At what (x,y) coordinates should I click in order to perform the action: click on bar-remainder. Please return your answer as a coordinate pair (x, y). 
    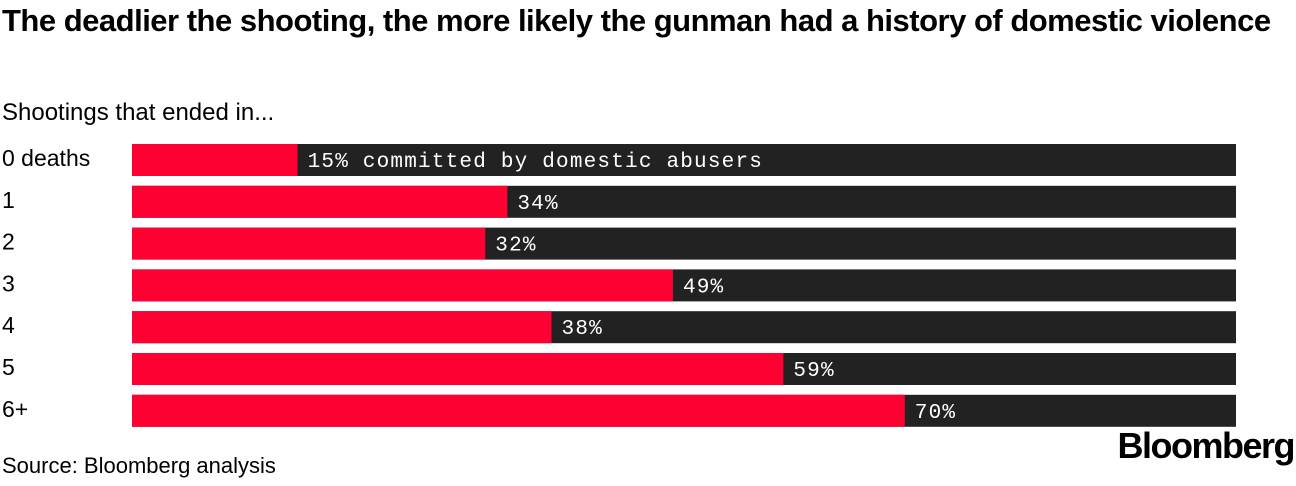
    Looking at the image, I should click on (684, 160).